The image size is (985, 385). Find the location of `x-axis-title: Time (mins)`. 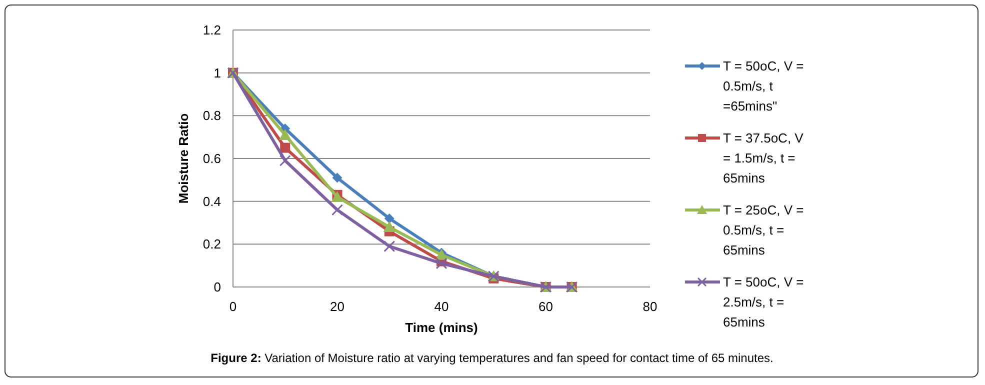

x-axis-title: Time (mins) is located at coordinates (441, 327).